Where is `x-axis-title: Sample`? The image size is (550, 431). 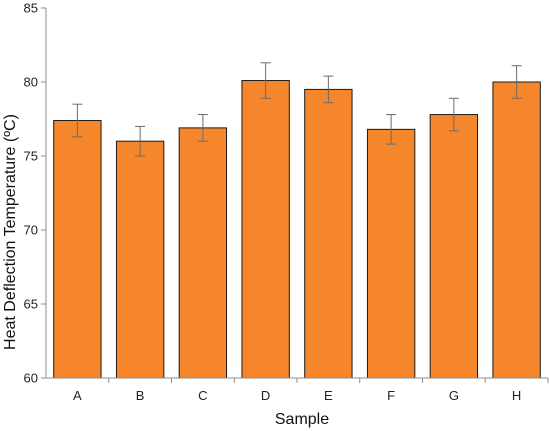 x-axis-title: Sample is located at coordinates (302, 419).